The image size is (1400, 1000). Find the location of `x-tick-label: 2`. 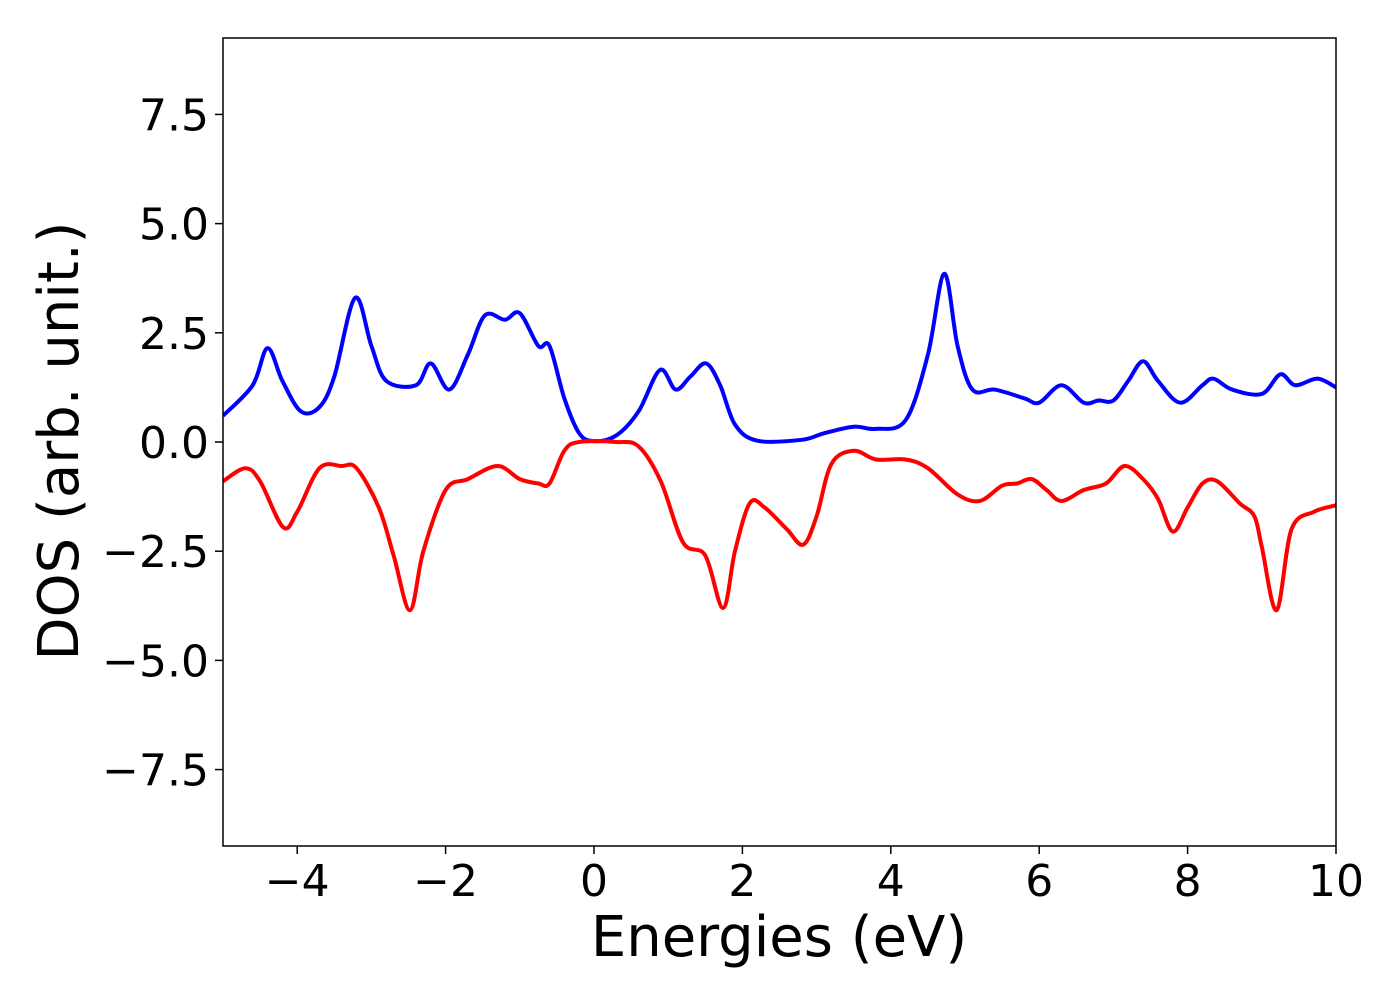

x-tick-label: 2 is located at coordinates (742, 881).